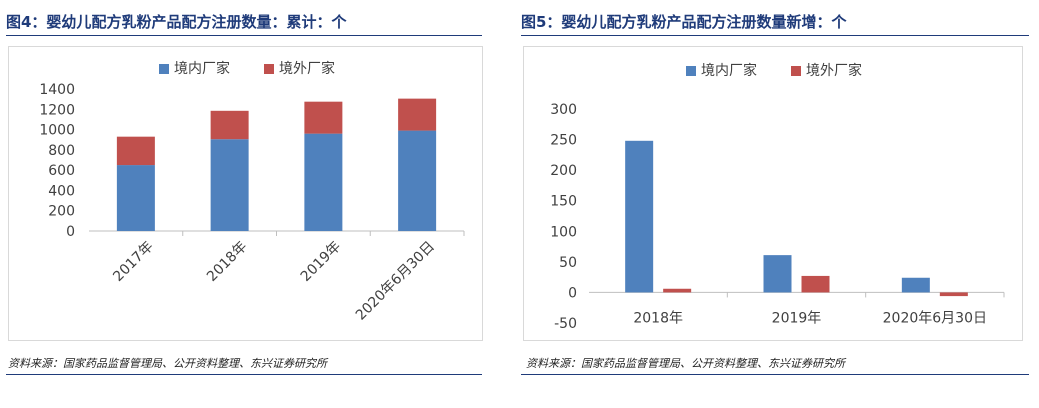 This screenshot has width=1039, height=408. I want to click on chart0-x-tick-label-1: 2018年, so click(227, 262).